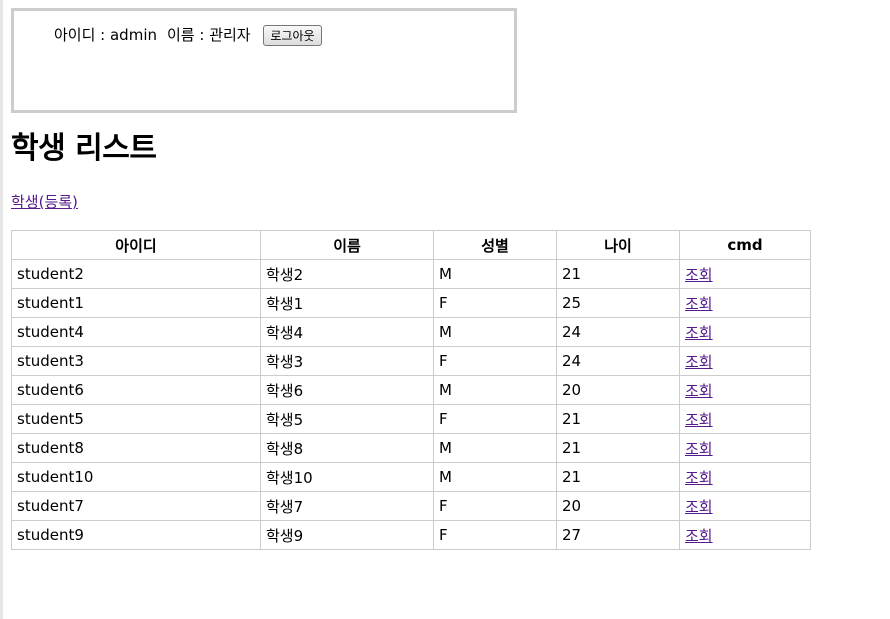 Image resolution: width=890 pixels, height=619 pixels. I want to click on cell-id: student7, so click(136, 506).